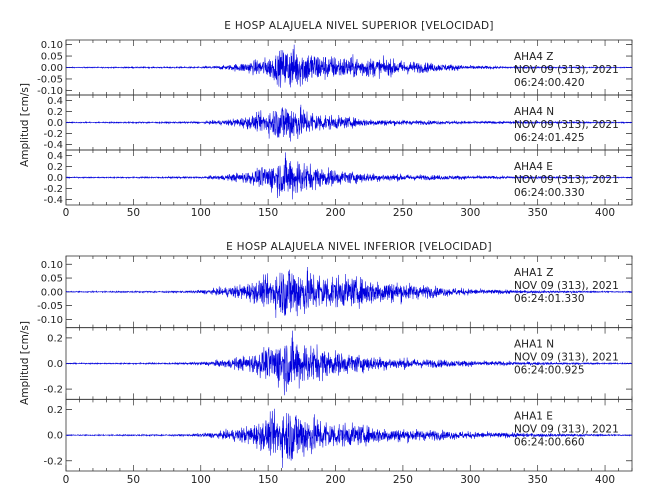 The height and width of the screenshot is (500, 650). I want to click on station-label: AHA4 Z, so click(533, 57).